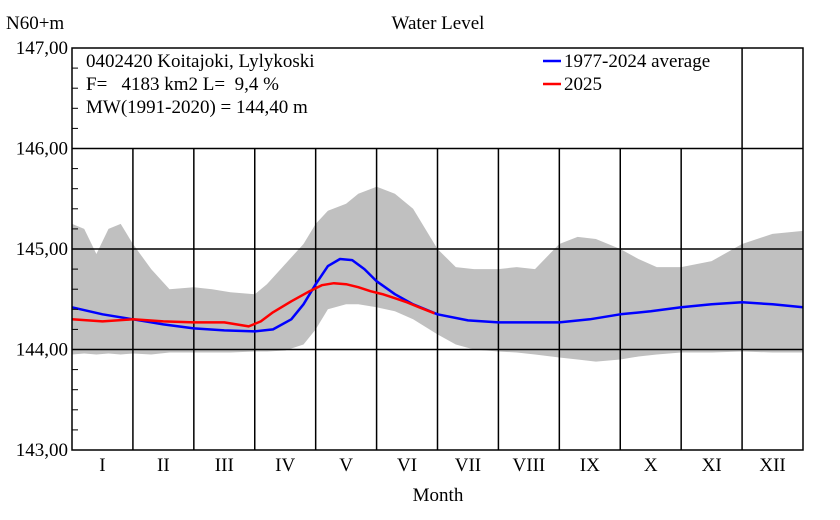  What do you see at coordinates (772, 465) in the screenshot?
I see `x-tick-label-XII: XII` at bounding box center [772, 465].